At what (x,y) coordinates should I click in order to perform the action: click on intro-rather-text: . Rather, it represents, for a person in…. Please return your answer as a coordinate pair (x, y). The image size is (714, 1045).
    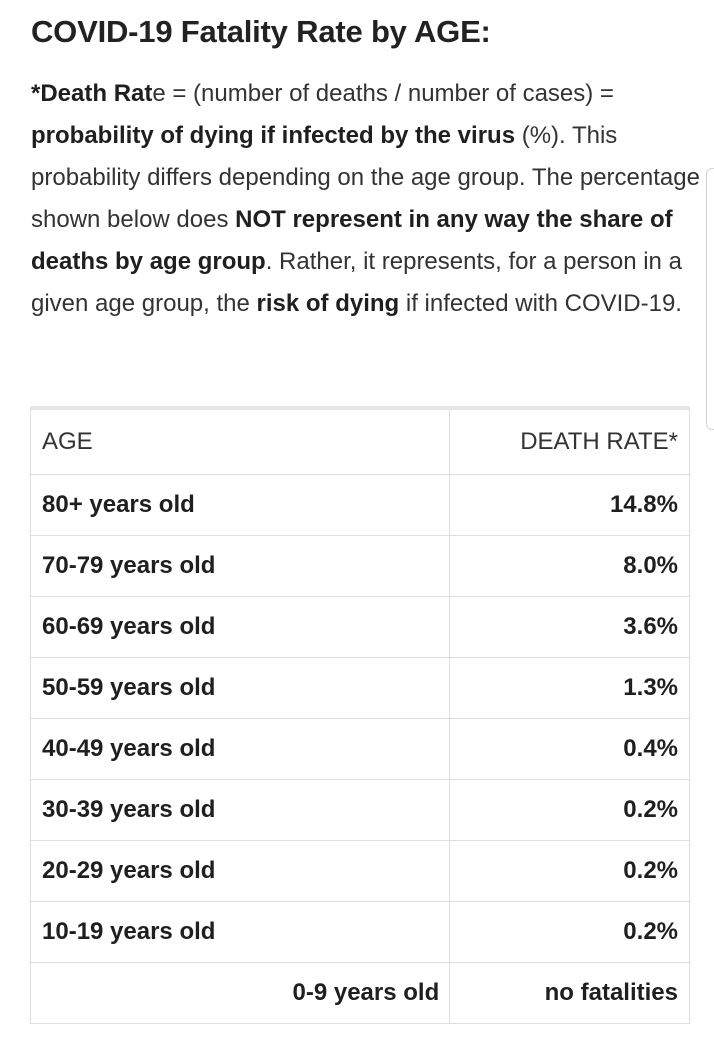
    Looking at the image, I should click on (356, 282).